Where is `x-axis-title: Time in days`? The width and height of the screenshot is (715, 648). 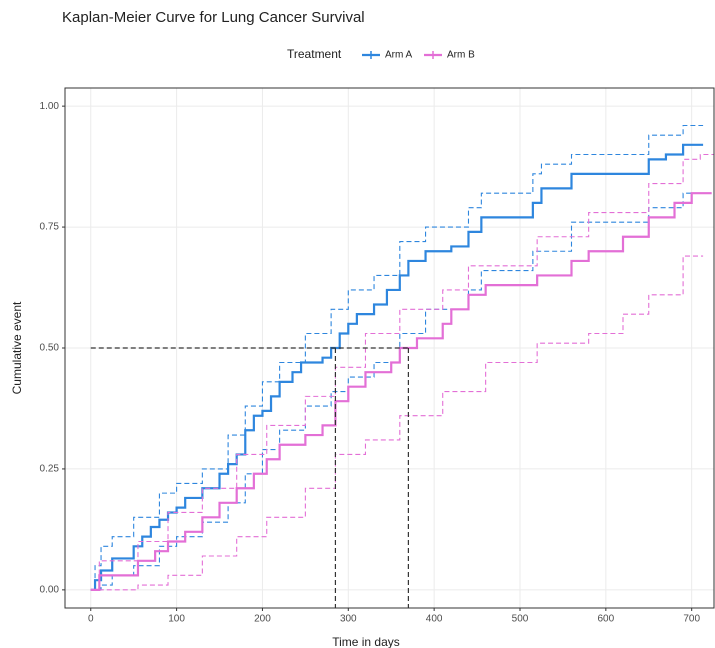
x-axis-title: Time in days is located at coordinates (366, 641).